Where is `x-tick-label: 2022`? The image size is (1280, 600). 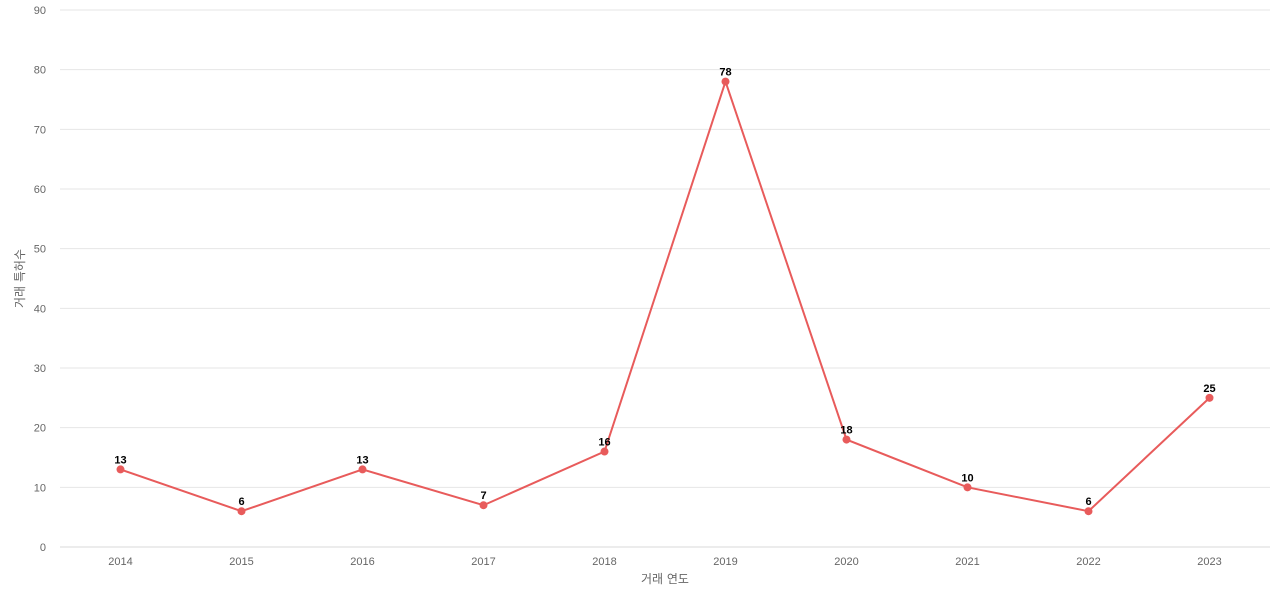 x-tick-label: 2022 is located at coordinates (1088, 562).